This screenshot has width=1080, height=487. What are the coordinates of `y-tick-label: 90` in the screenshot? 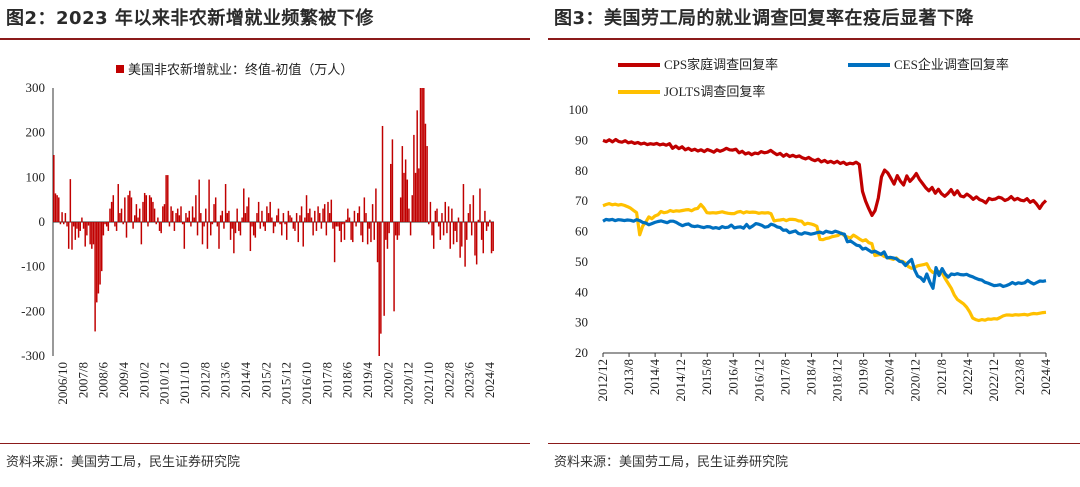 It's located at (581, 139).